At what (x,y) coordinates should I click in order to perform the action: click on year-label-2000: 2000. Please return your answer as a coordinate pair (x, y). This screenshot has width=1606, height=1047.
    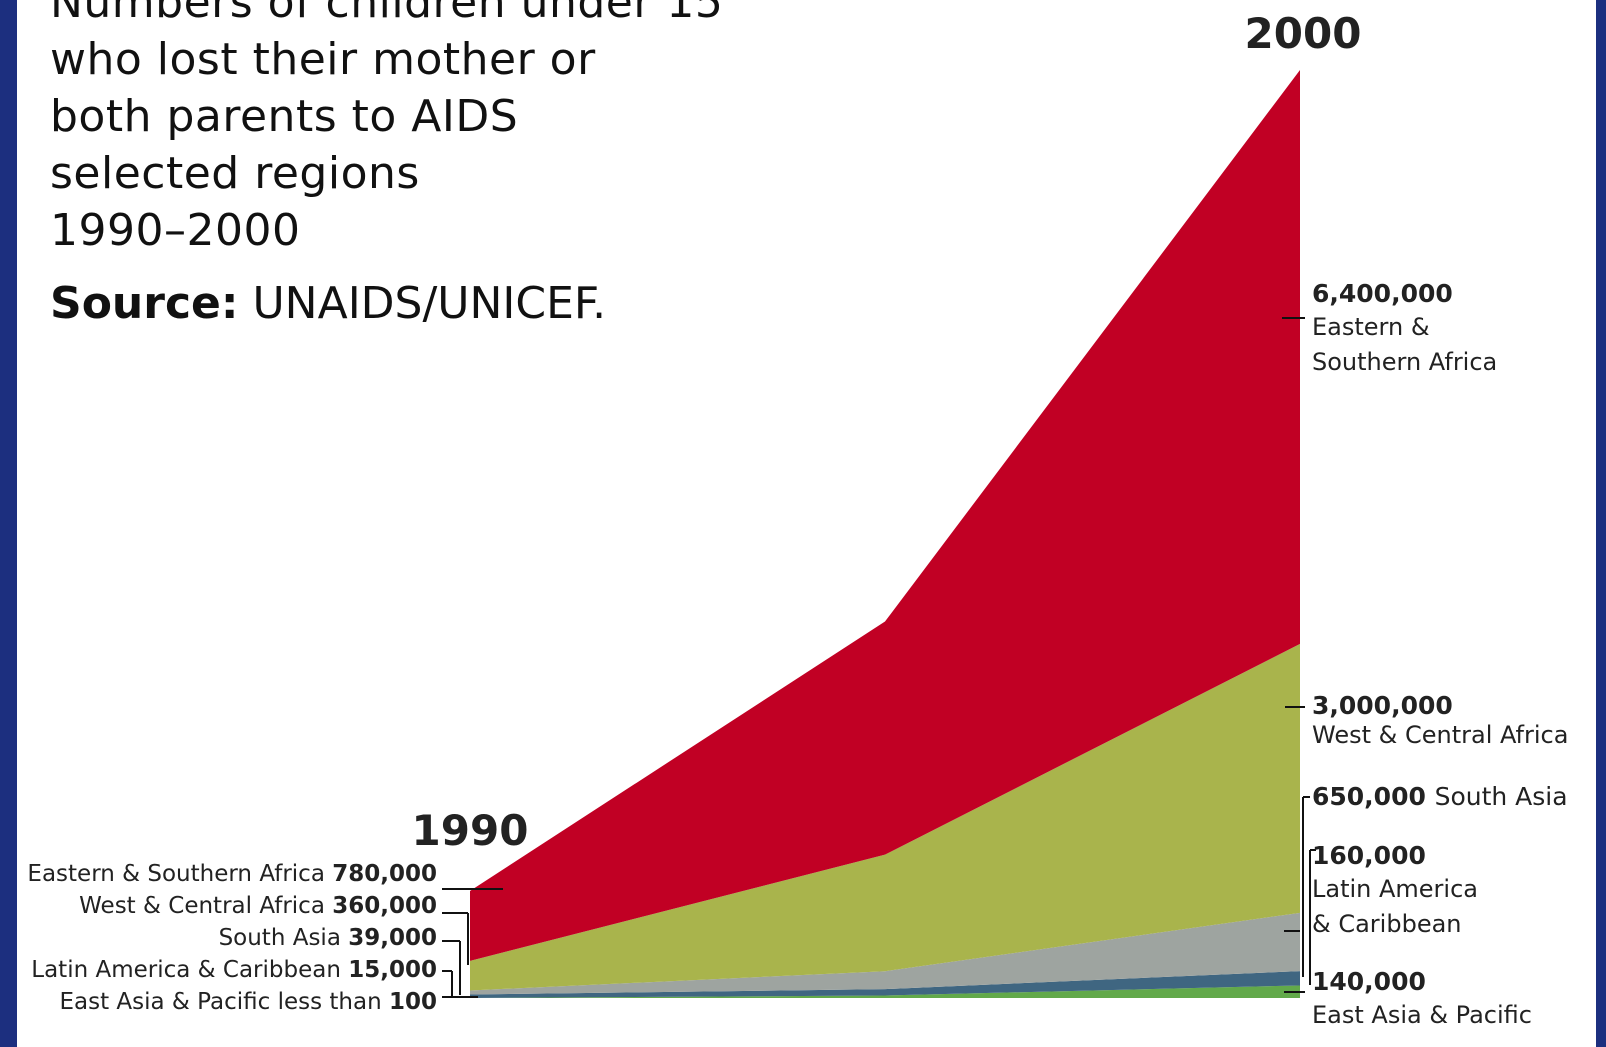
    Looking at the image, I should click on (1303, 33).